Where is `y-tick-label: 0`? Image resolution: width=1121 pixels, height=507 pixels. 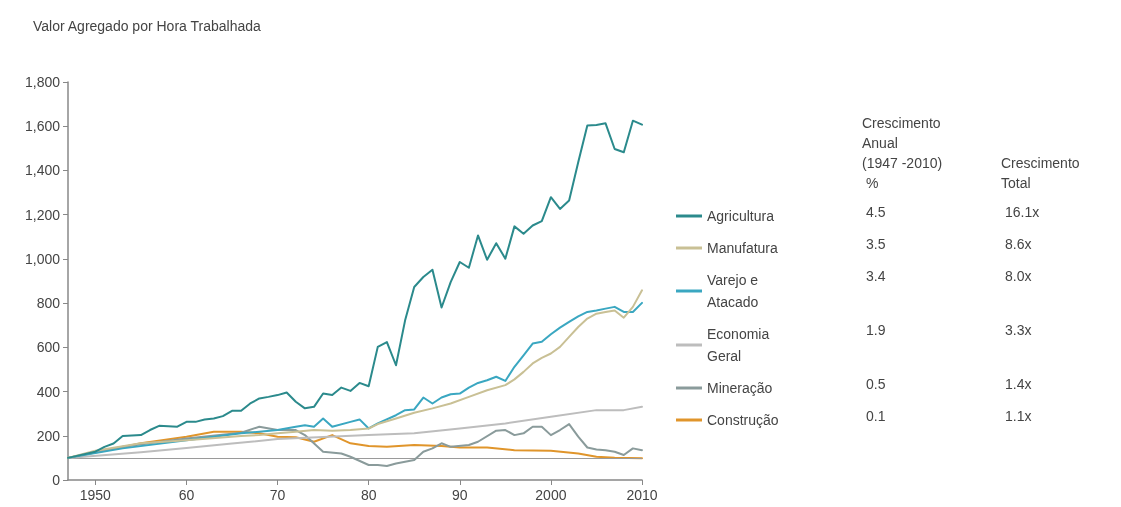
y-tick-label: 0 is located at coordinates (56, 480).